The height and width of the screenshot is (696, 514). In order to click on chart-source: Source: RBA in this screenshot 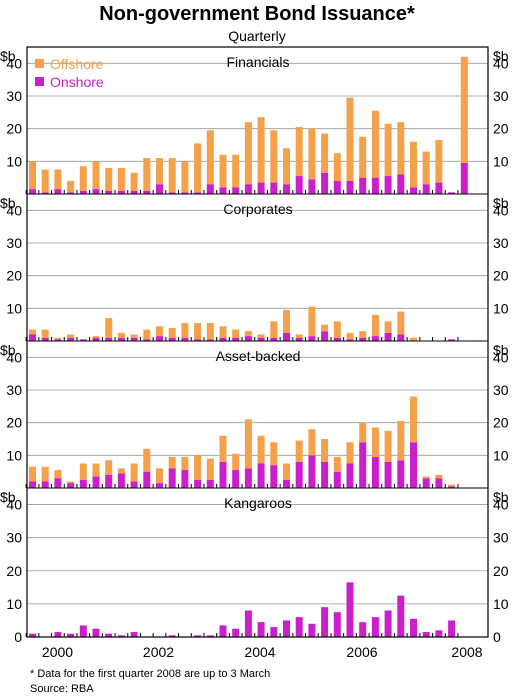, I will do `click(62, 689)`.